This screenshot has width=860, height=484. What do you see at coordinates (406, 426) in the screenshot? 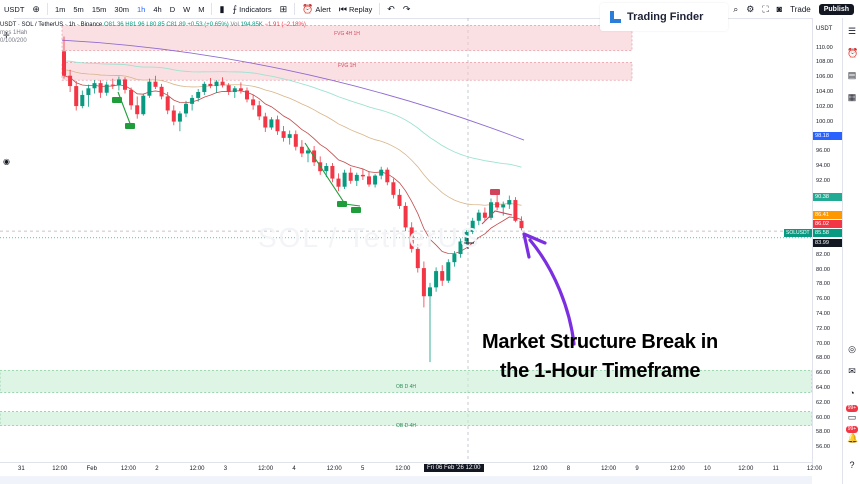
I see `ob-zone-lower: OB D 4H` at bounding box center [406, 426].